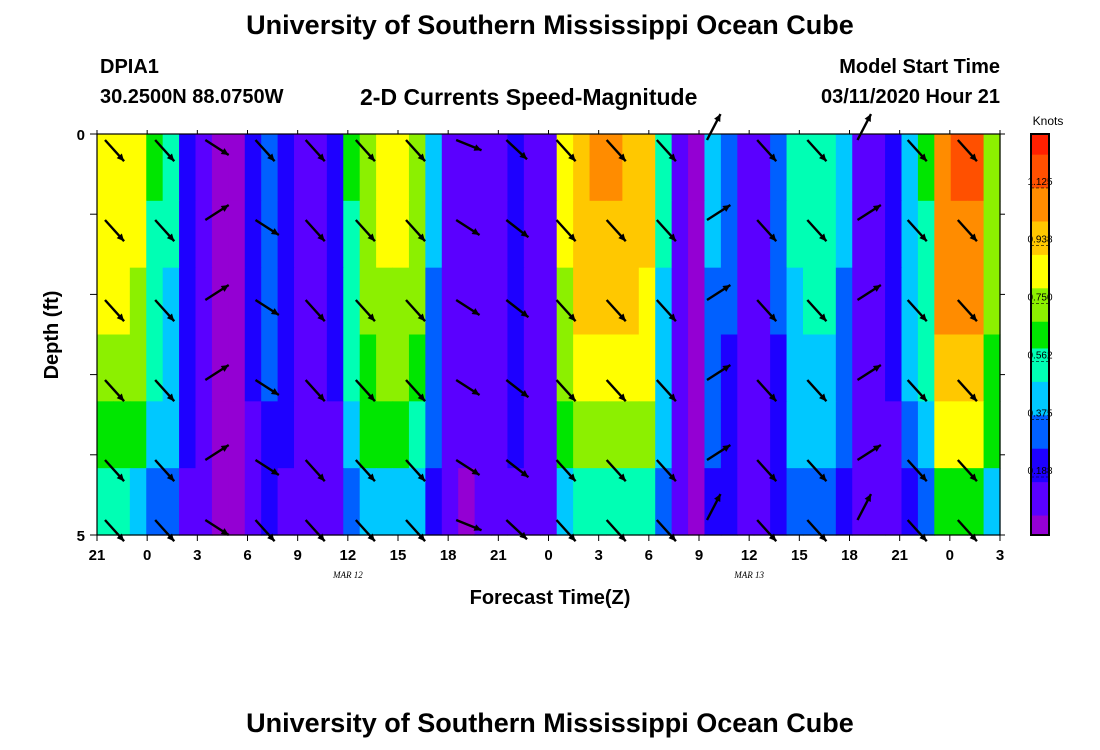 This screenshot has height=750, width=1100. I want to click on model-start-value: 03/11/2020 Hour 21, so click(910, 97).